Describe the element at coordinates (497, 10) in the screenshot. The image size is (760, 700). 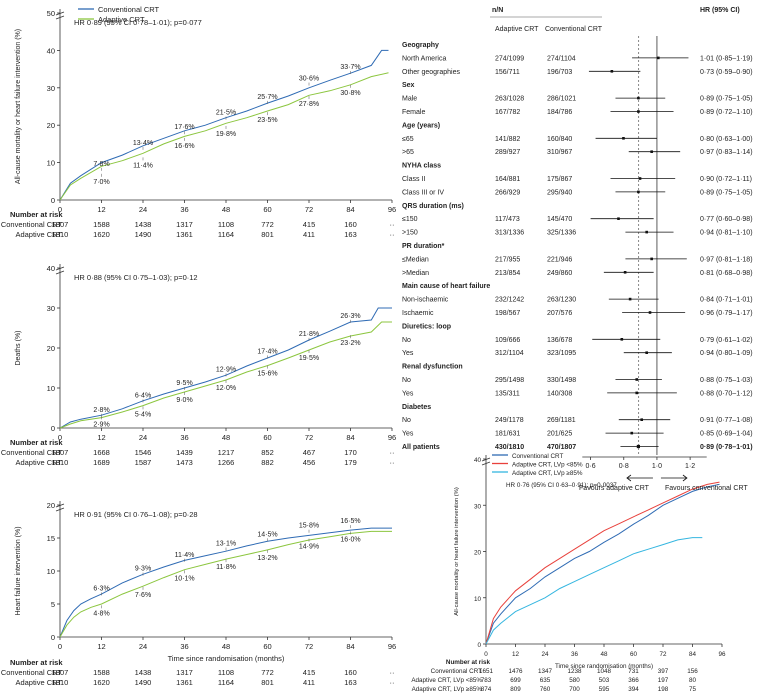
I see `forest-header-nn: n/N` at that location.